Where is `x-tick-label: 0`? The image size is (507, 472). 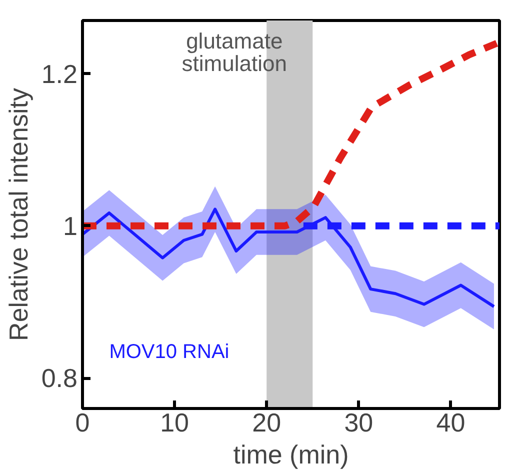
x-tick-label: 0 is located at coordinates (82, 423).